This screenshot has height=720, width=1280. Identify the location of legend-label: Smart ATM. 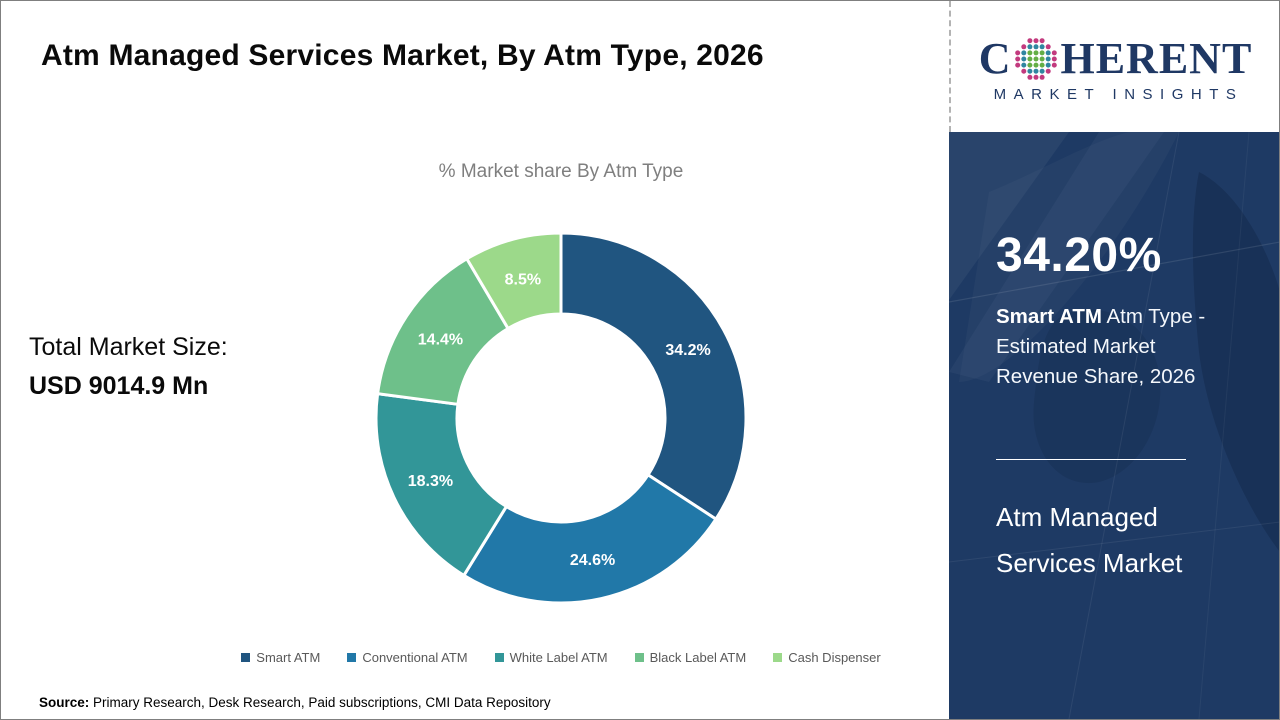
(288, 657).